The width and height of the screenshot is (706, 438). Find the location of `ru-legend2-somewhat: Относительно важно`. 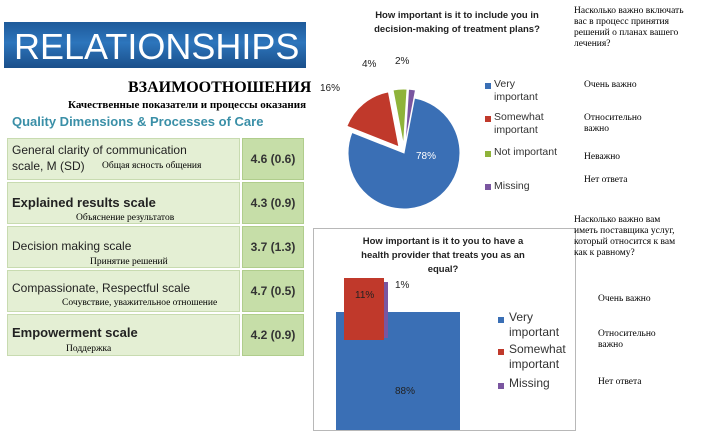

ru-legend2-somewhat: Относительно важно is located at coordinates (627, 339).